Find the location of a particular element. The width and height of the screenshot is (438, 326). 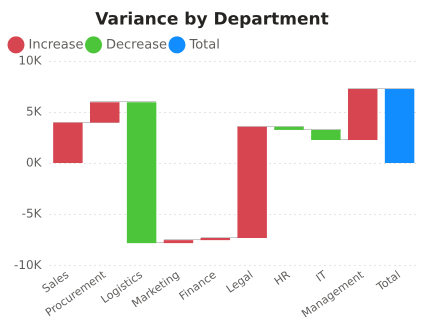

y-tick-label: -5K is located at coordinates (32, 213).